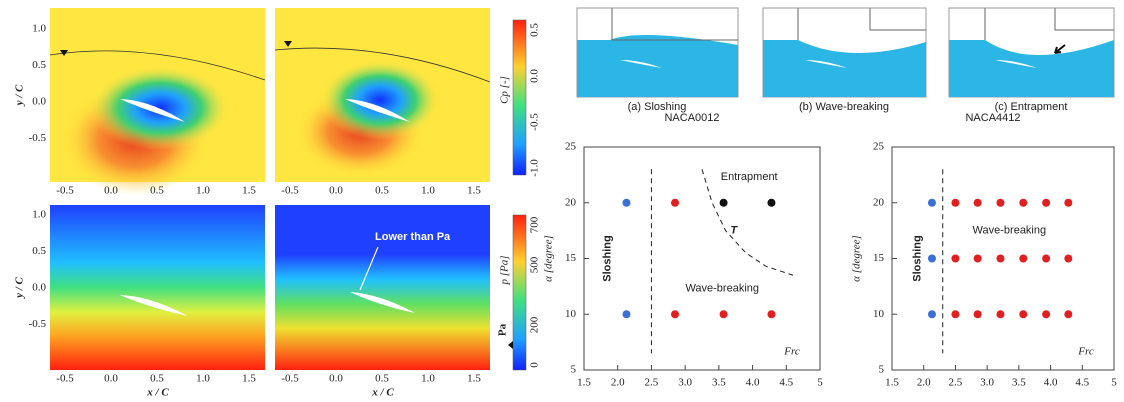 The width and height of the screenshot is (1124, 402). I want to click on x-tick-label: 3.0, so click(987, 383).